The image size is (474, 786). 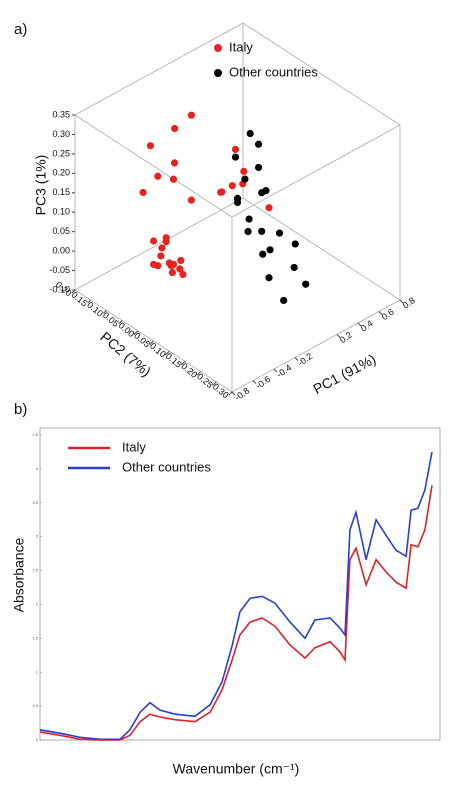 What do you see at coordinates (61, 192) in the screenshot?
I see `z-tick-label: 0.15` at bounding box center [61, 192].